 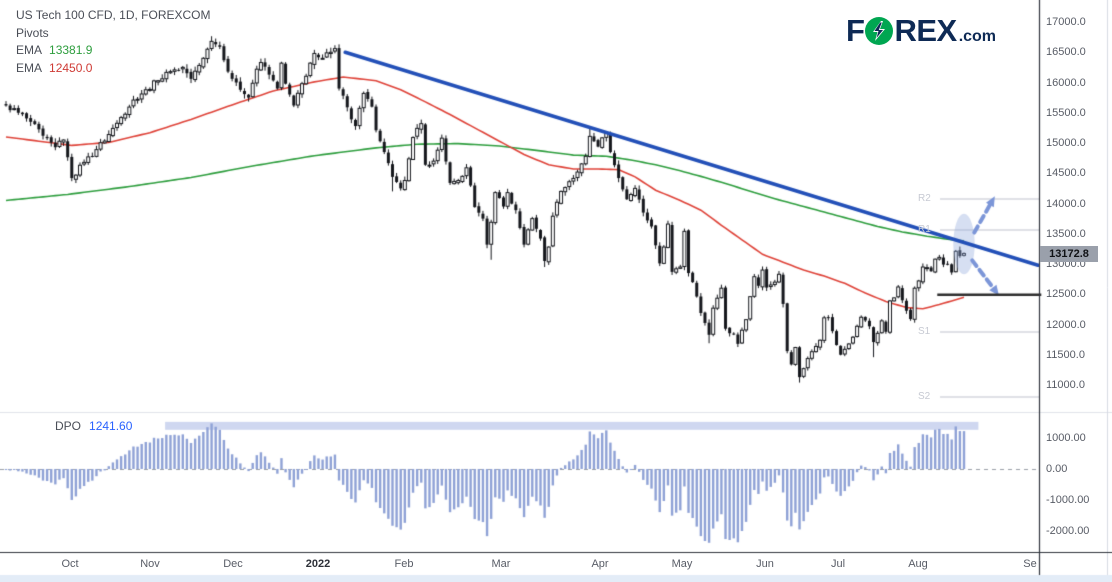 I want to click on pivot-label-r2: R2, so click(x=924, y=198).